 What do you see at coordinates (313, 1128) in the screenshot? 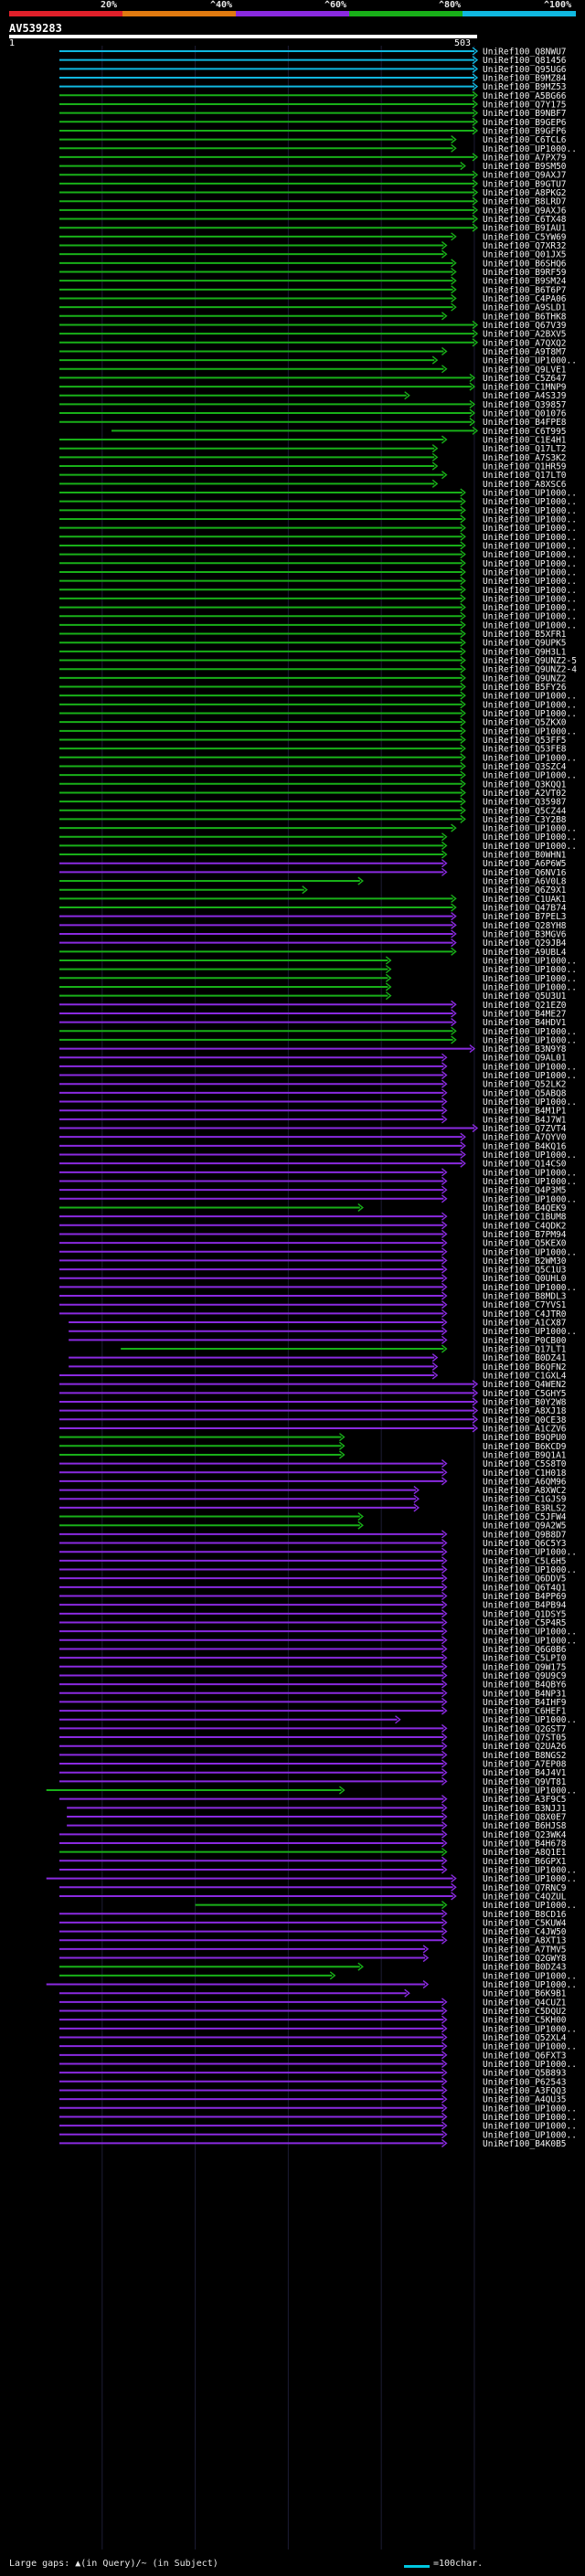
I see `hit-row: UniRef100_Q7ZVT4` at bounding box center [313, 1128].